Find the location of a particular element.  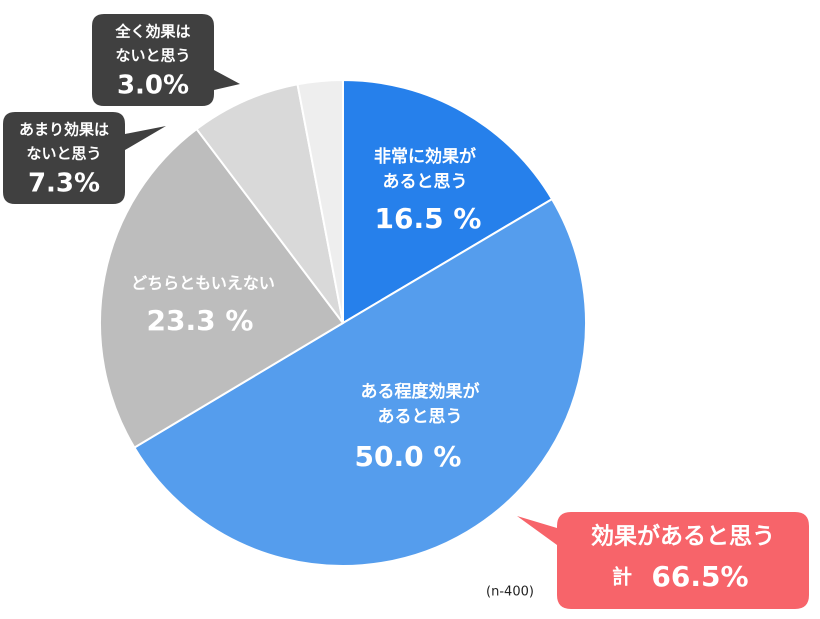

total-value: 66.5% is located at coordinates (699, 576).